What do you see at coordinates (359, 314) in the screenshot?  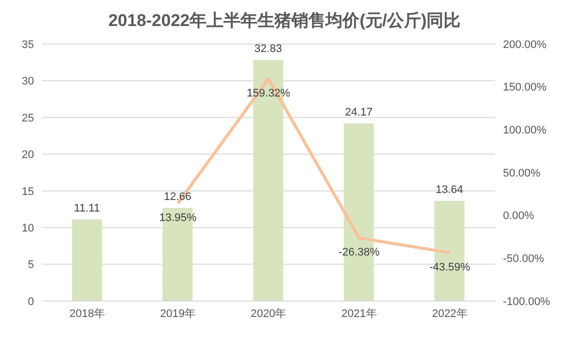 I see `x-tick-label: 2021年` at bounding box center [359, 314].